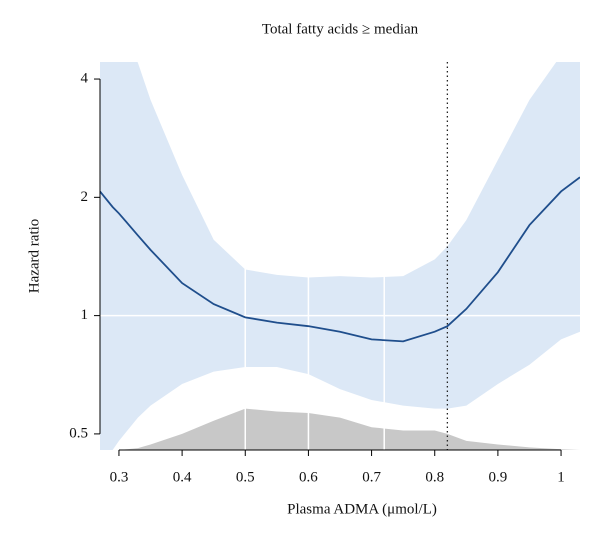  Describe the element at coordinates (340, 29) in the screenshot. I see `chart-title: Total fatty acids ≥ median` at that location.